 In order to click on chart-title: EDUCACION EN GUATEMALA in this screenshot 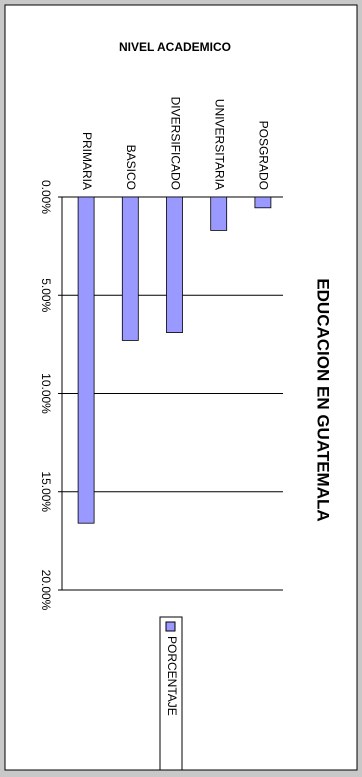, I will do `click(323, 399)`.